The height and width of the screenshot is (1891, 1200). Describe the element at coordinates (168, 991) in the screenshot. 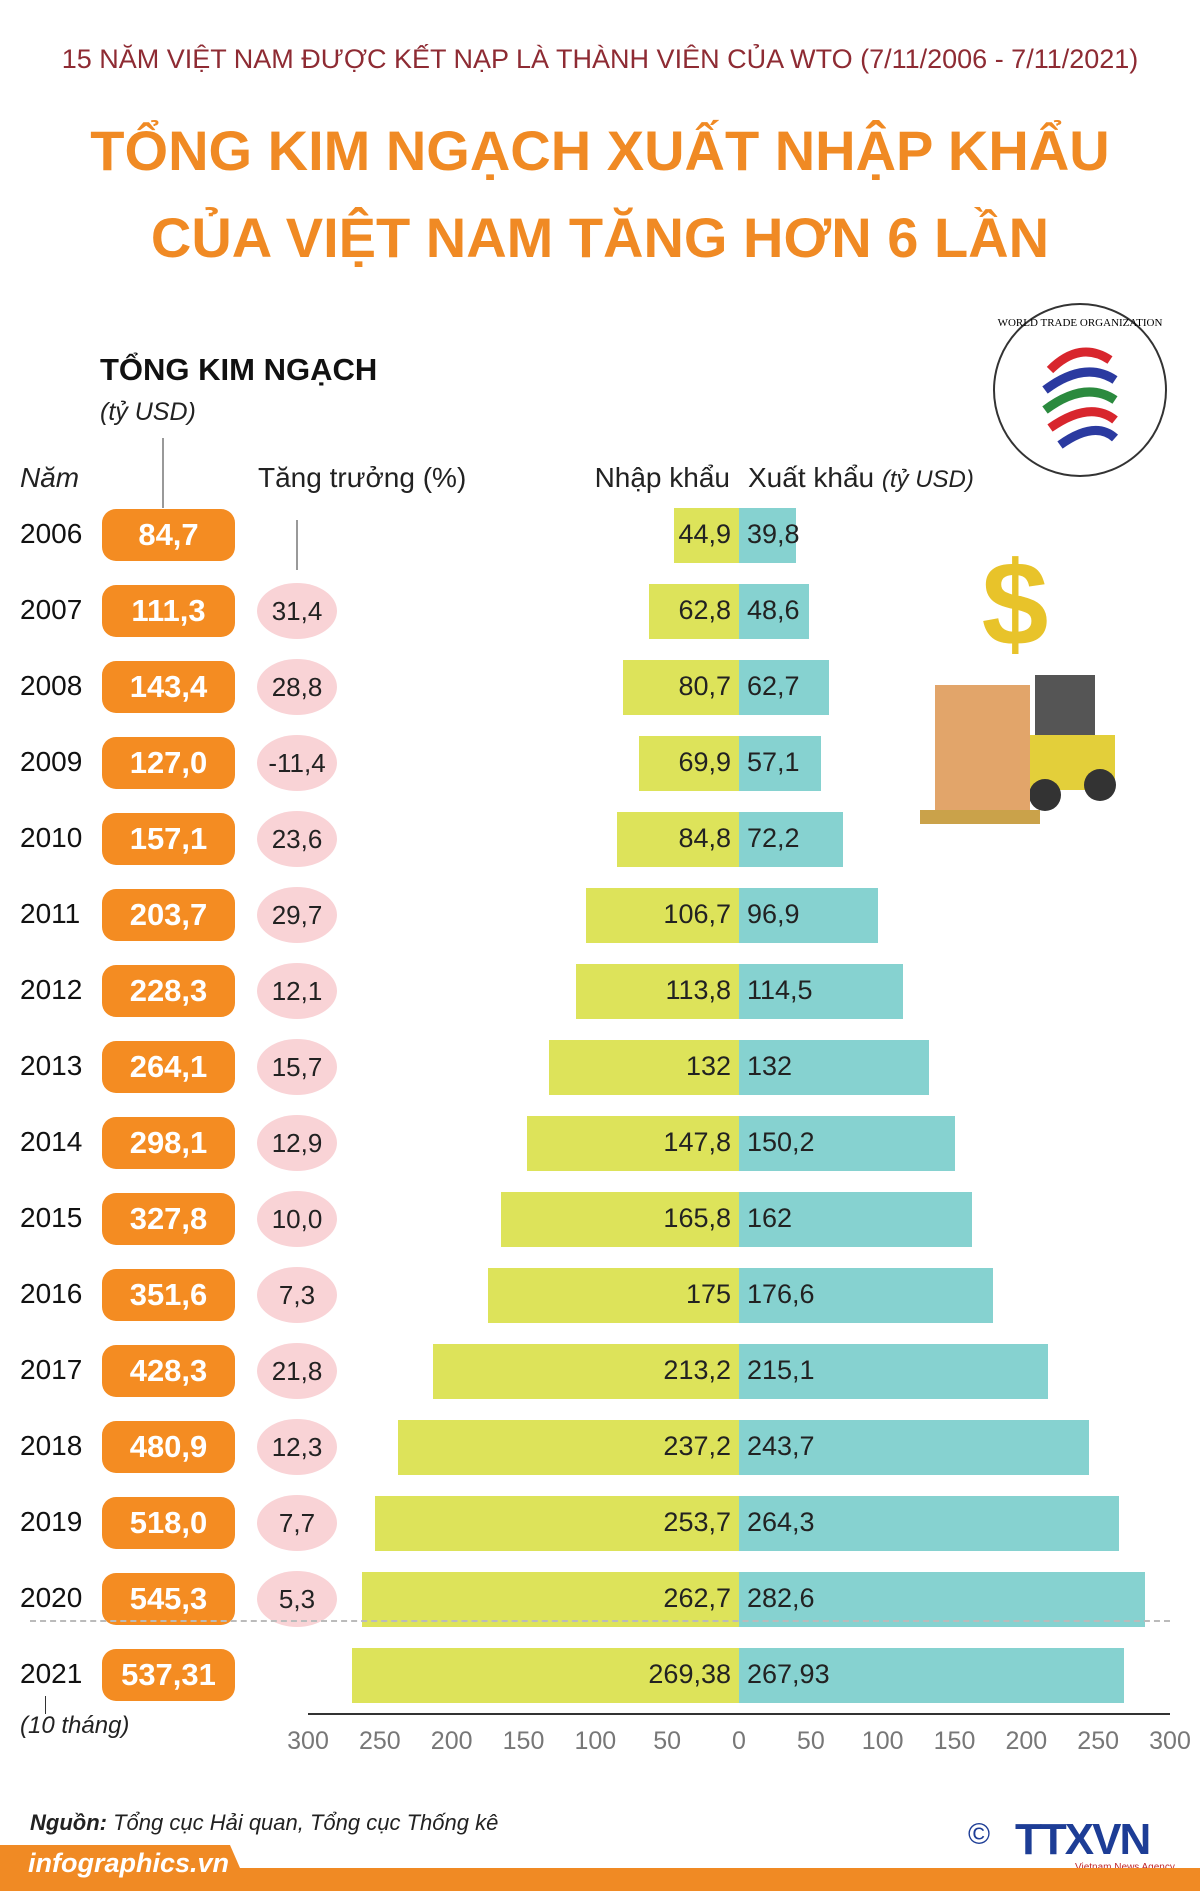

I see `total-value: 228,3` at that location.